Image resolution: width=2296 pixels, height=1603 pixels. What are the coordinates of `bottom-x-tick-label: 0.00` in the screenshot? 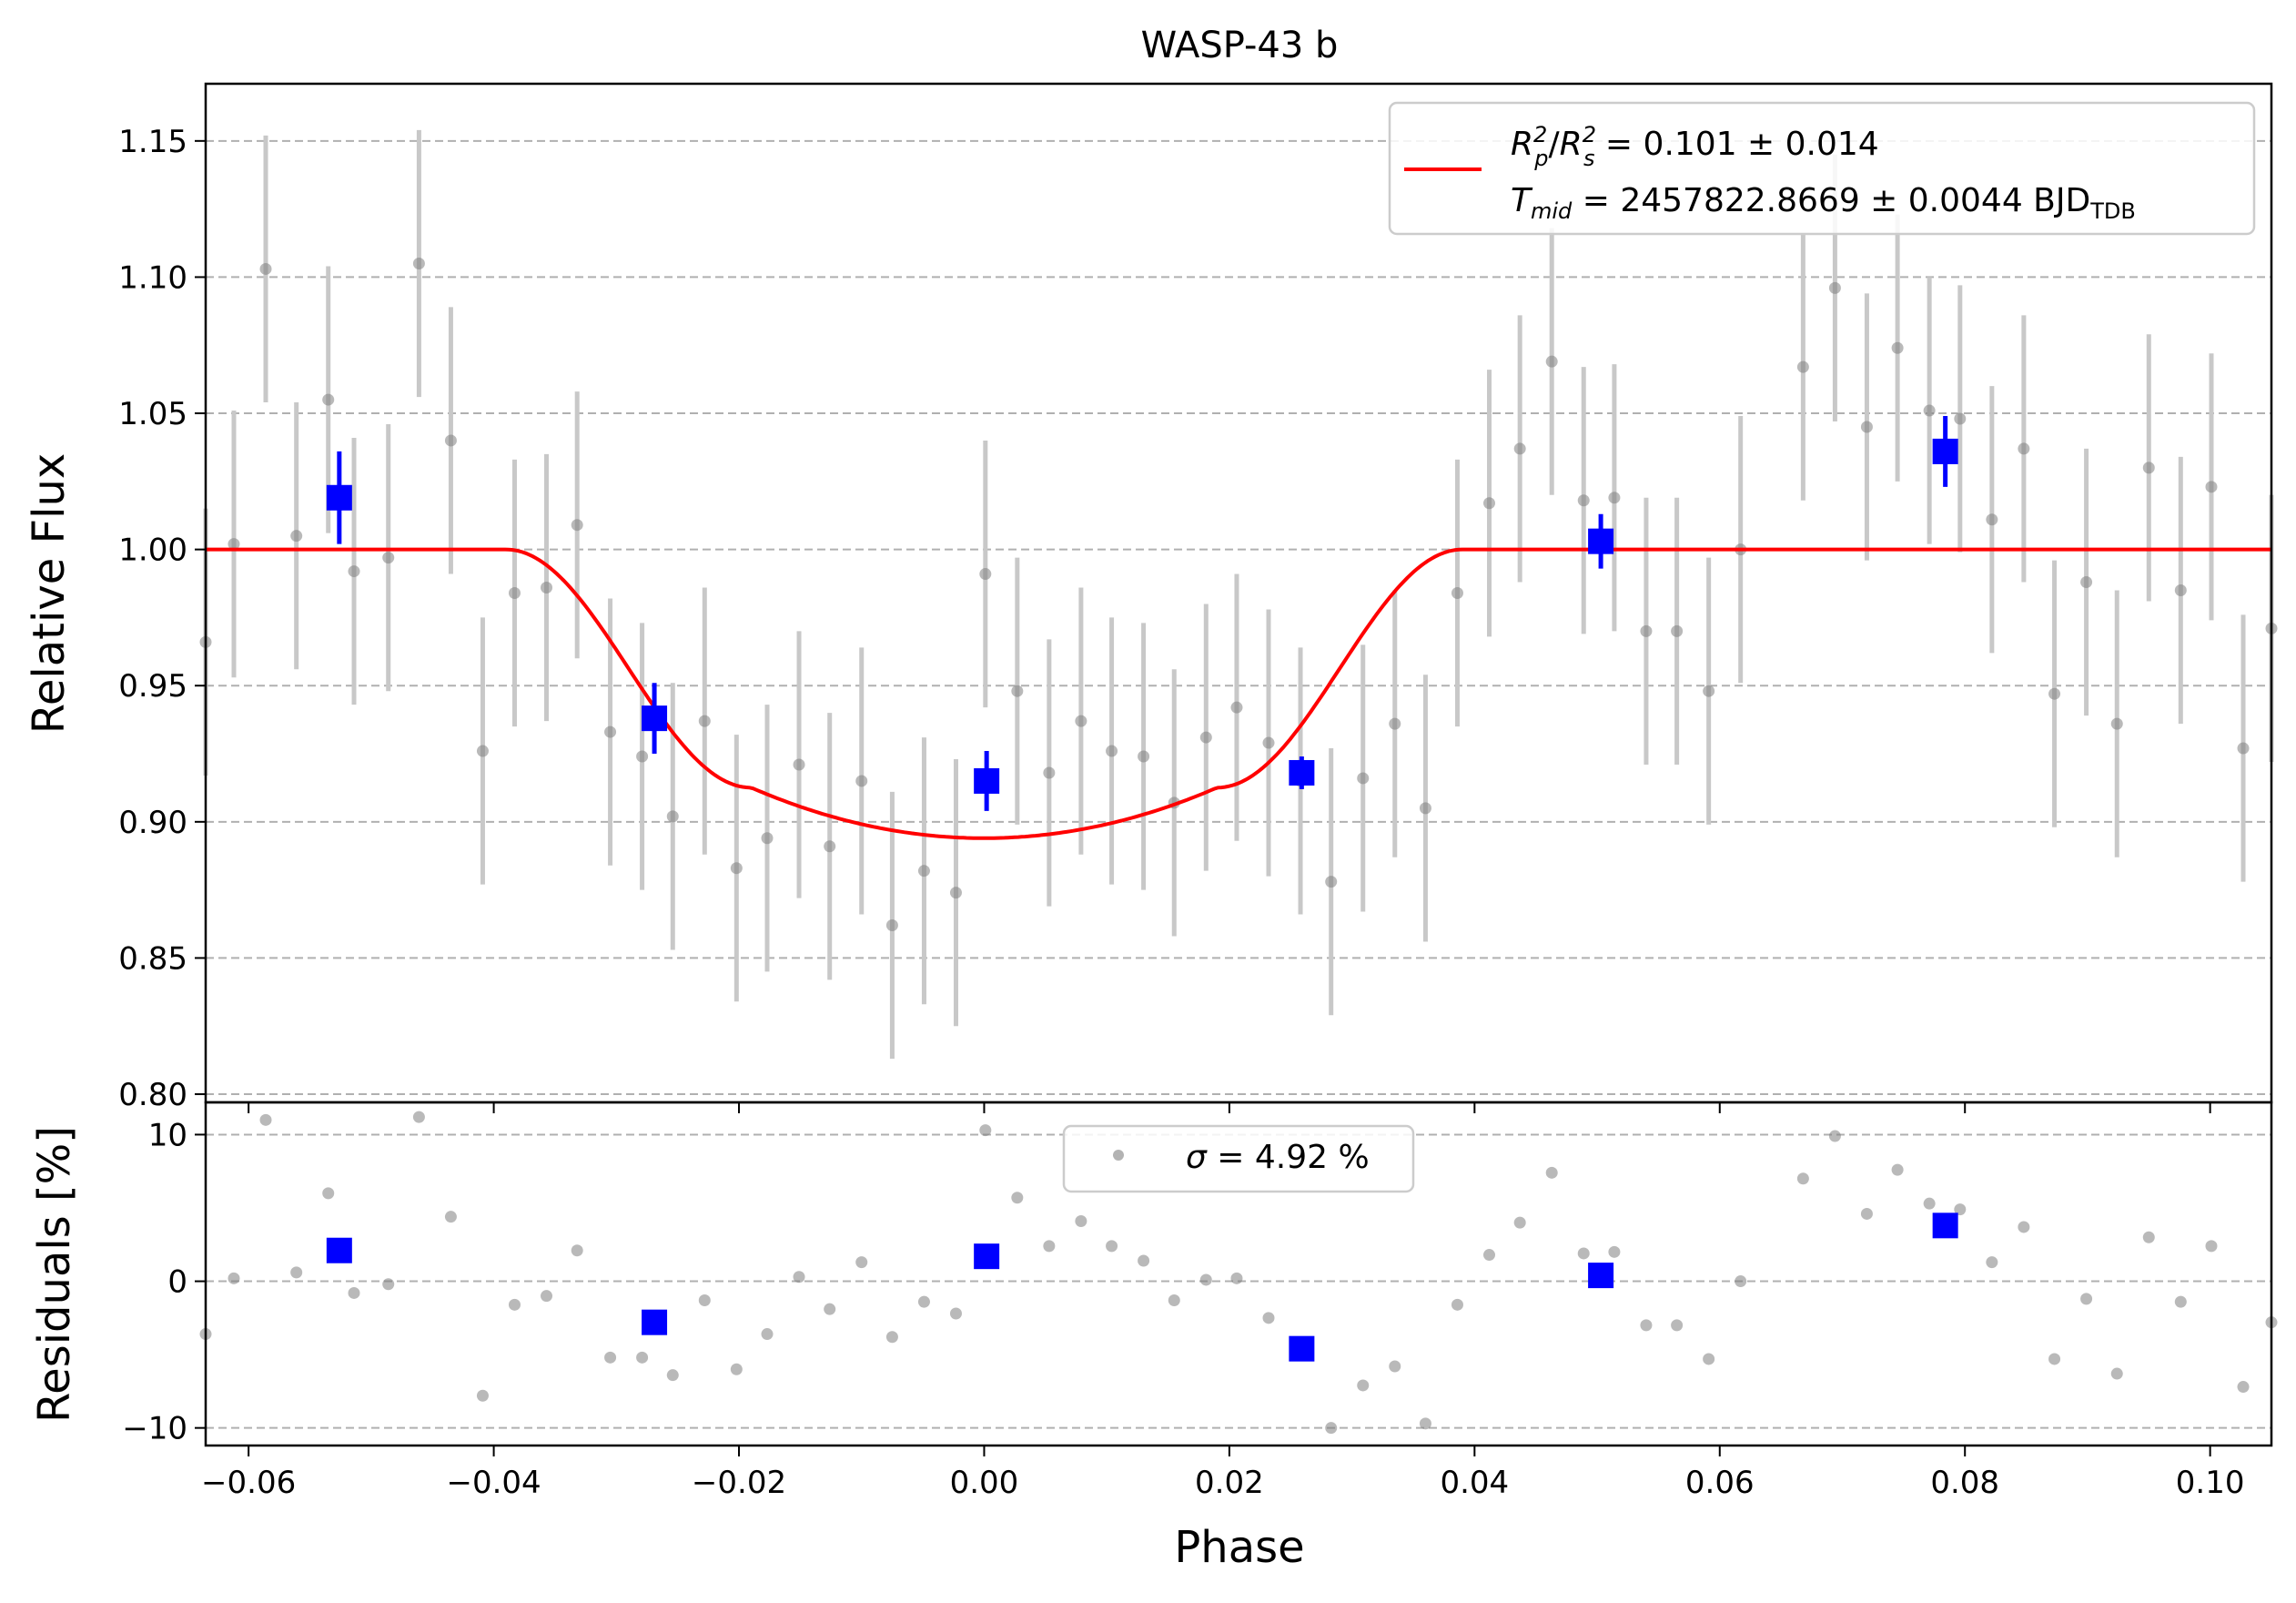 It's located at (985, 1483).